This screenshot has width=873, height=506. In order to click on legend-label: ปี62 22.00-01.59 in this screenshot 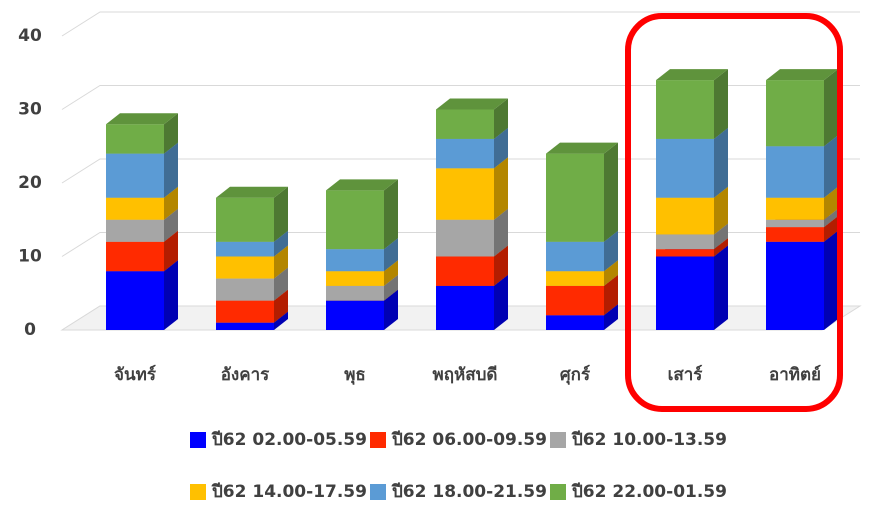, I will do `click(649, 491)`.